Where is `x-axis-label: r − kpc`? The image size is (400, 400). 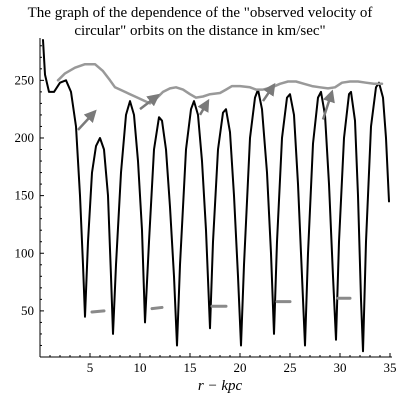
x-axis-label: r − kpc is located at coordinates (220, 386).